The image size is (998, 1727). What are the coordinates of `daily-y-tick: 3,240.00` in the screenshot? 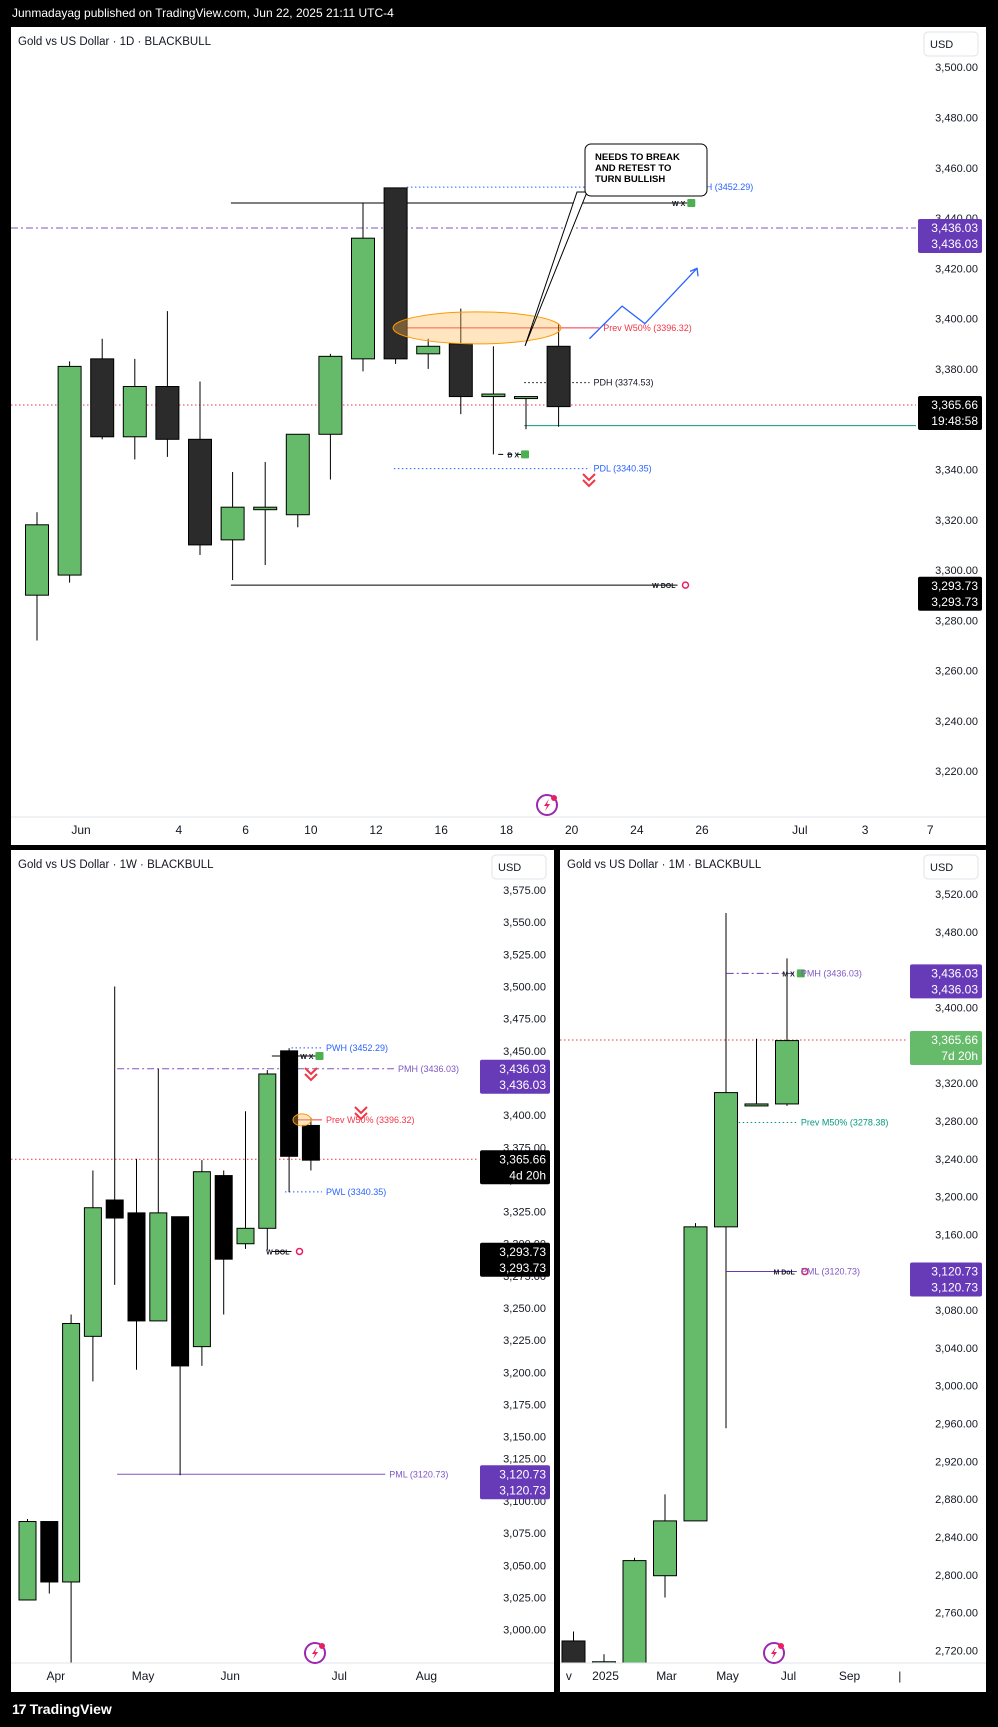 It's located at (956, 722).